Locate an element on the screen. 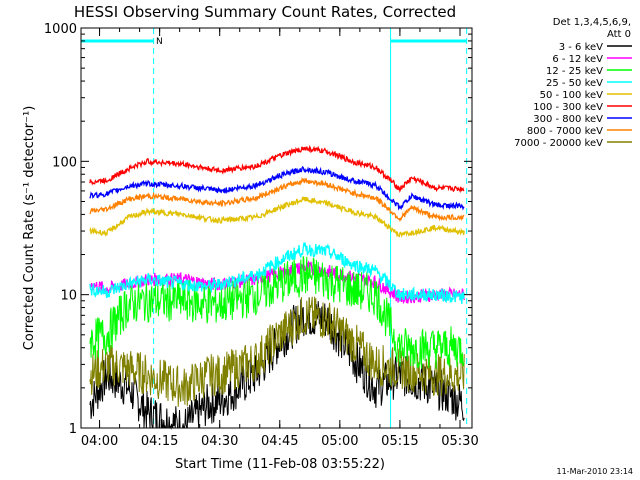 The height and width of the screenshot is (480, 640). legend-label: 50 - 100 keV is located at coordinates (572, 95).